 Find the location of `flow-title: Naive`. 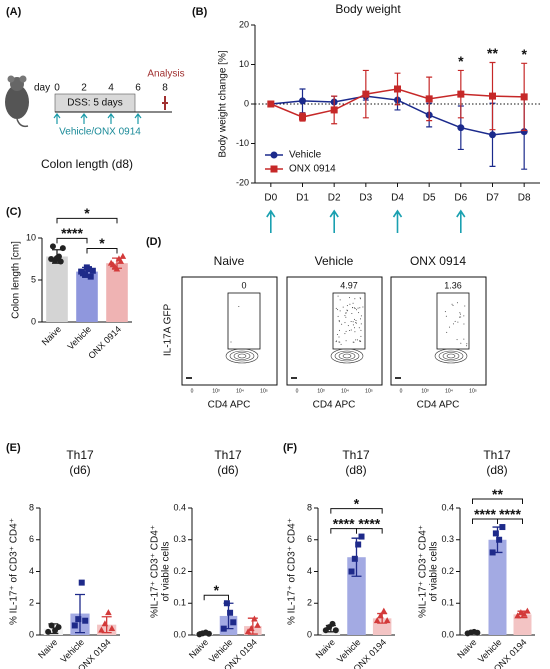

flow-title: Naive is located at coordinates (229, 261).